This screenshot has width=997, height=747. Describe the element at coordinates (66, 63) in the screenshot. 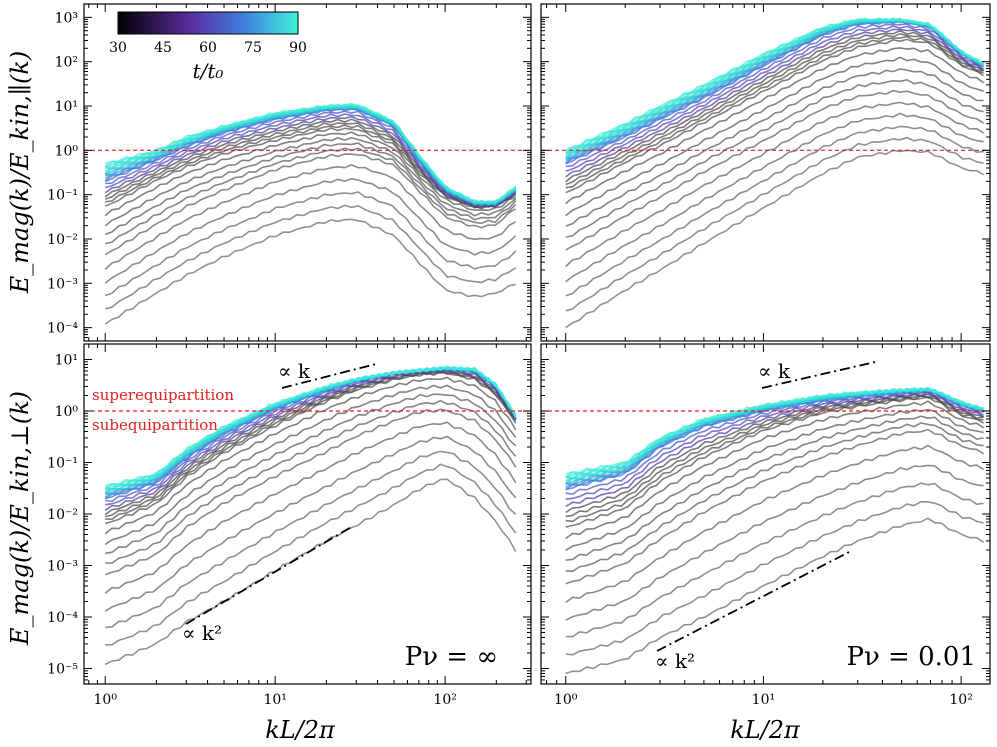

I see `y-tick-label: 10²` at that location.